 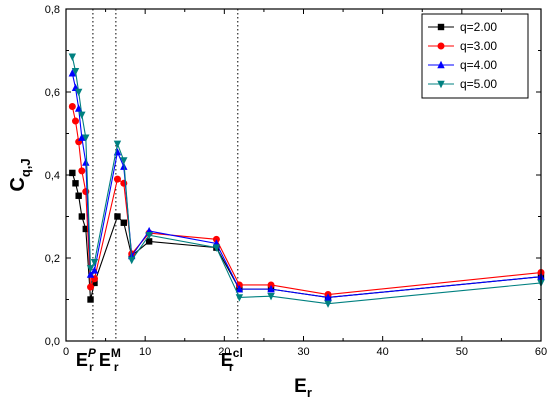 I want to click on y-axis-title: Cq,J, so click(x=20, y=174).